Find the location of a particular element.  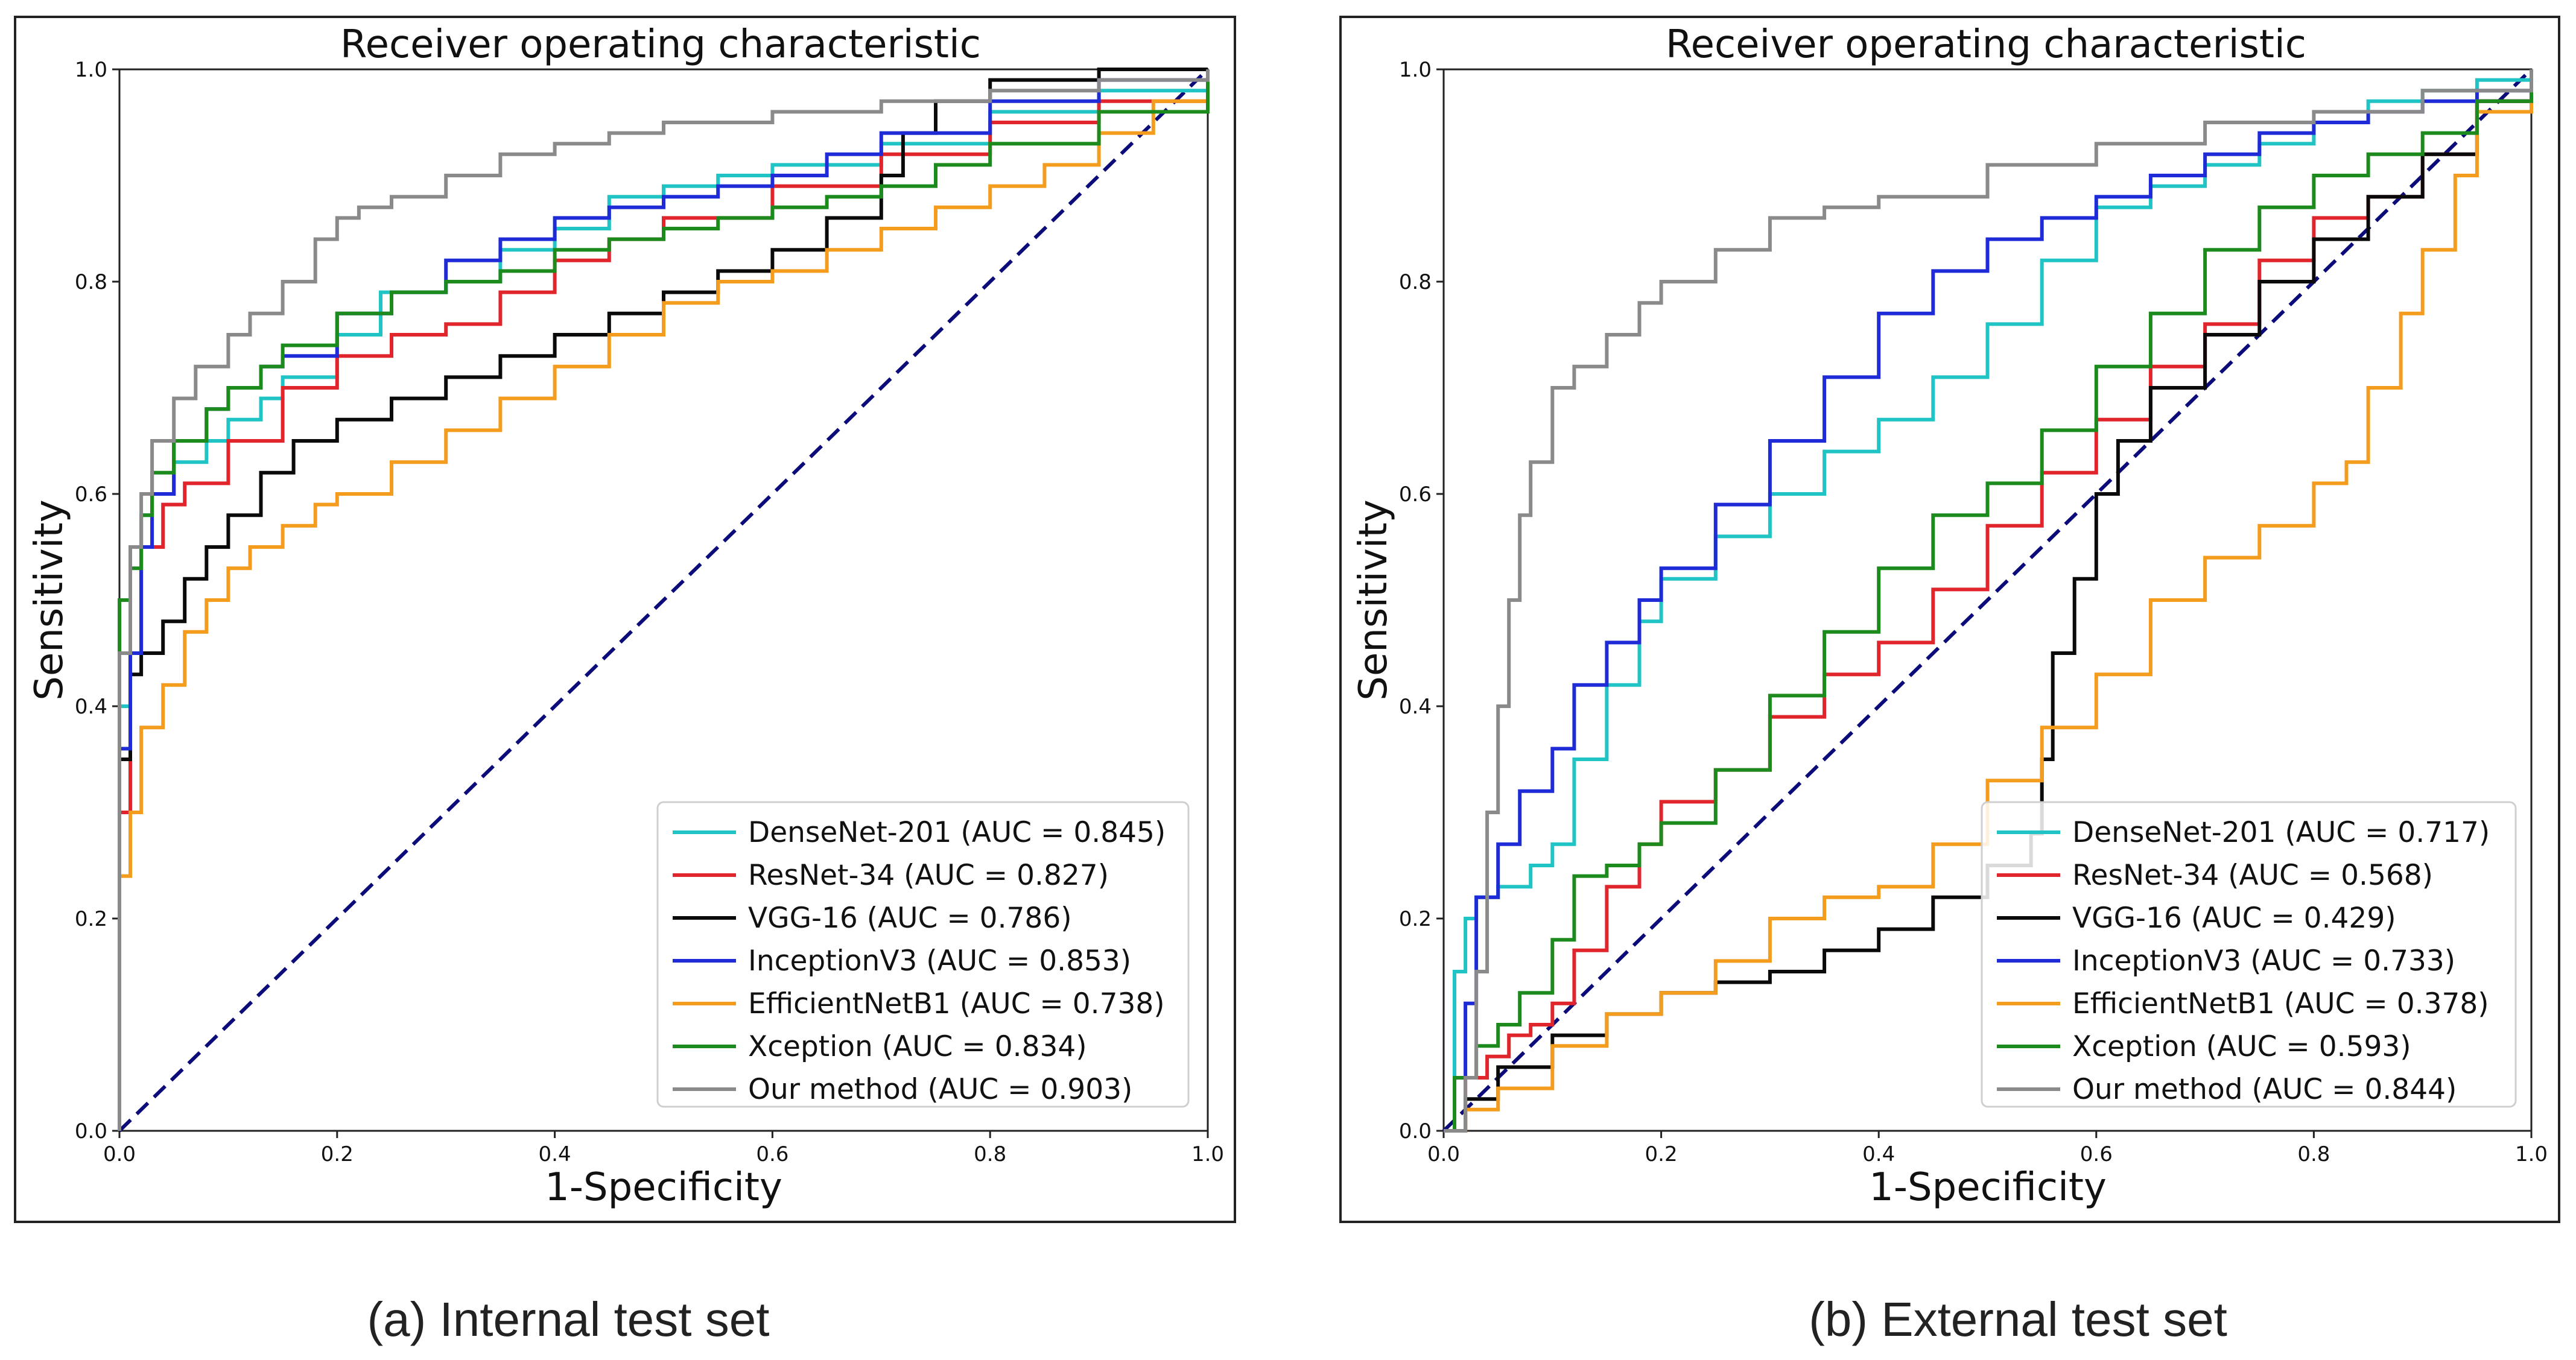

legend-entry: DenseNet-201 (AUC = 0.717) is located at coordinates (2281, 832).